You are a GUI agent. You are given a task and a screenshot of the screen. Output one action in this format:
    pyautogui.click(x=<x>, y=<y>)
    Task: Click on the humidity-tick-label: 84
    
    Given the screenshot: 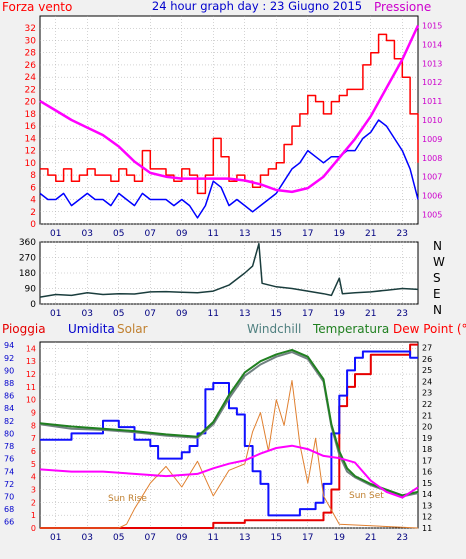 What is the action you would take?
    pyautogui.click(x=9, y=408)
    